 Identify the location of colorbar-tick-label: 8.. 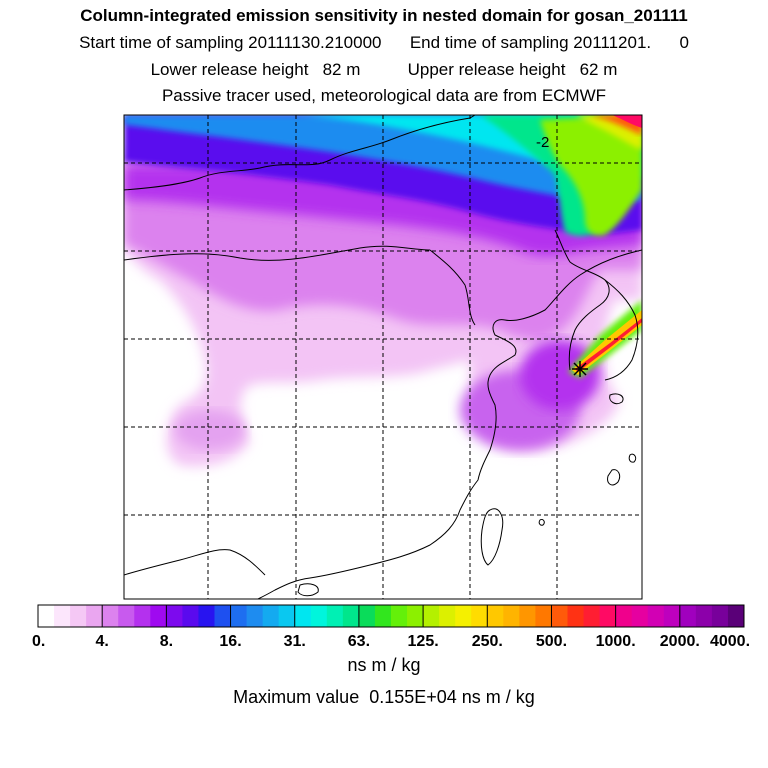
(166, 641).